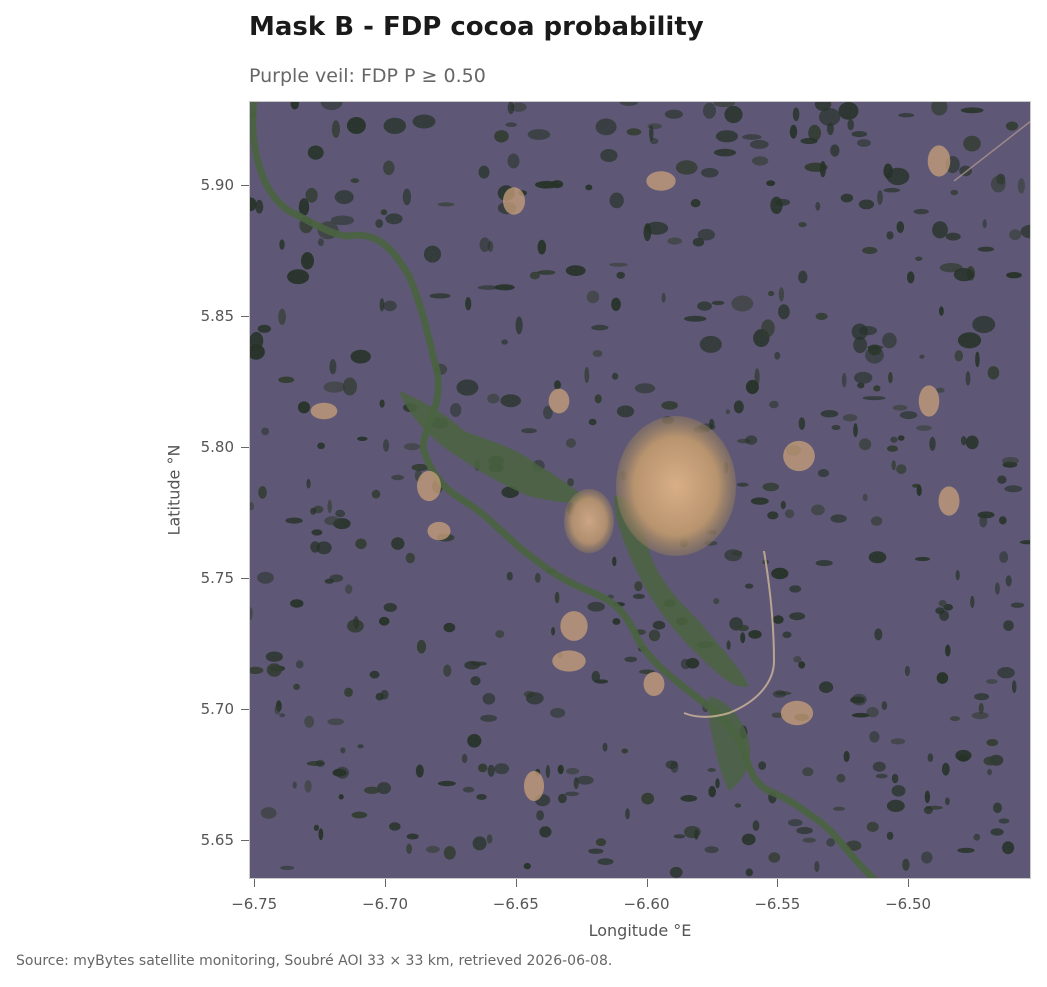  I want to click on x-tick-label: −6.65, so click(515, 904).